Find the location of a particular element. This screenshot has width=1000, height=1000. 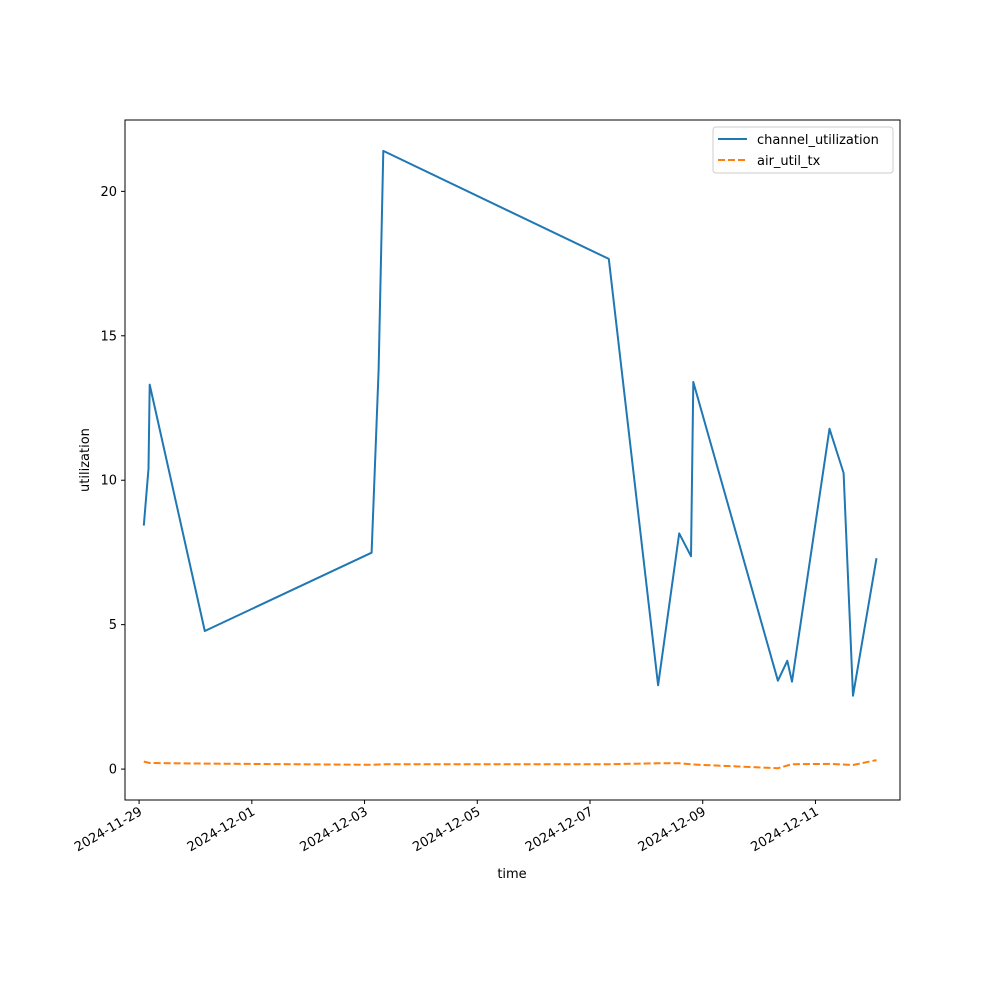

legend-label-channel-utilization: channel_utilization is located at coordinates (818, 140).